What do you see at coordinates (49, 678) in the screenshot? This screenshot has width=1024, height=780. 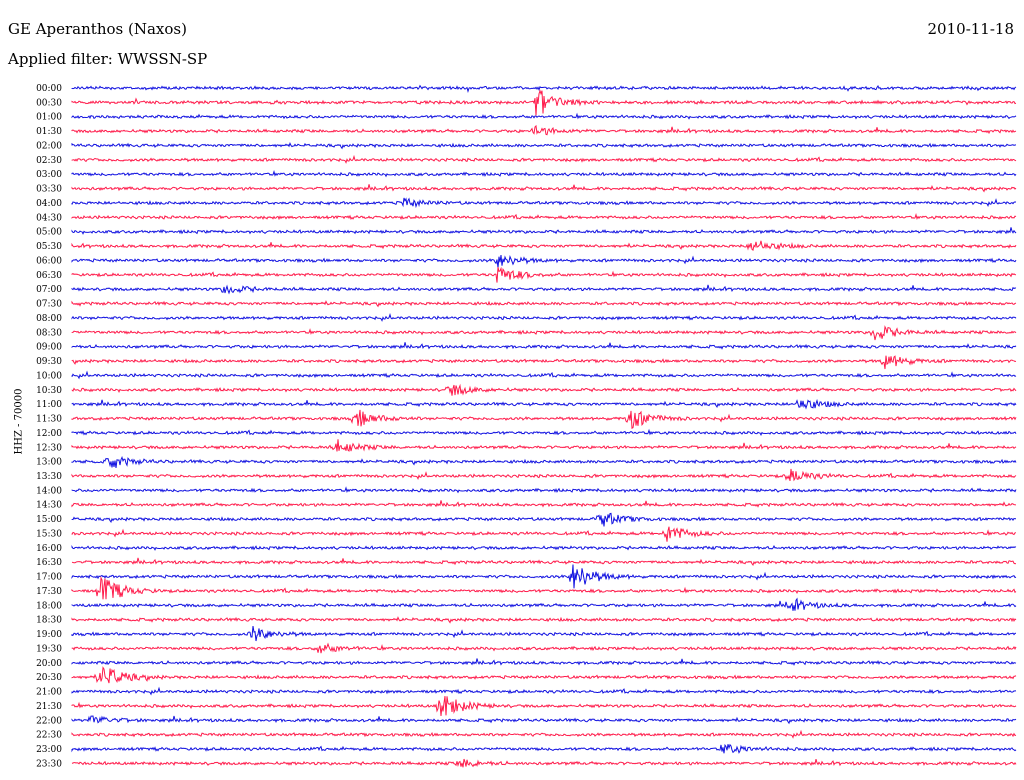 I see `row-label: 20:30` at bounding box center [49, 678].